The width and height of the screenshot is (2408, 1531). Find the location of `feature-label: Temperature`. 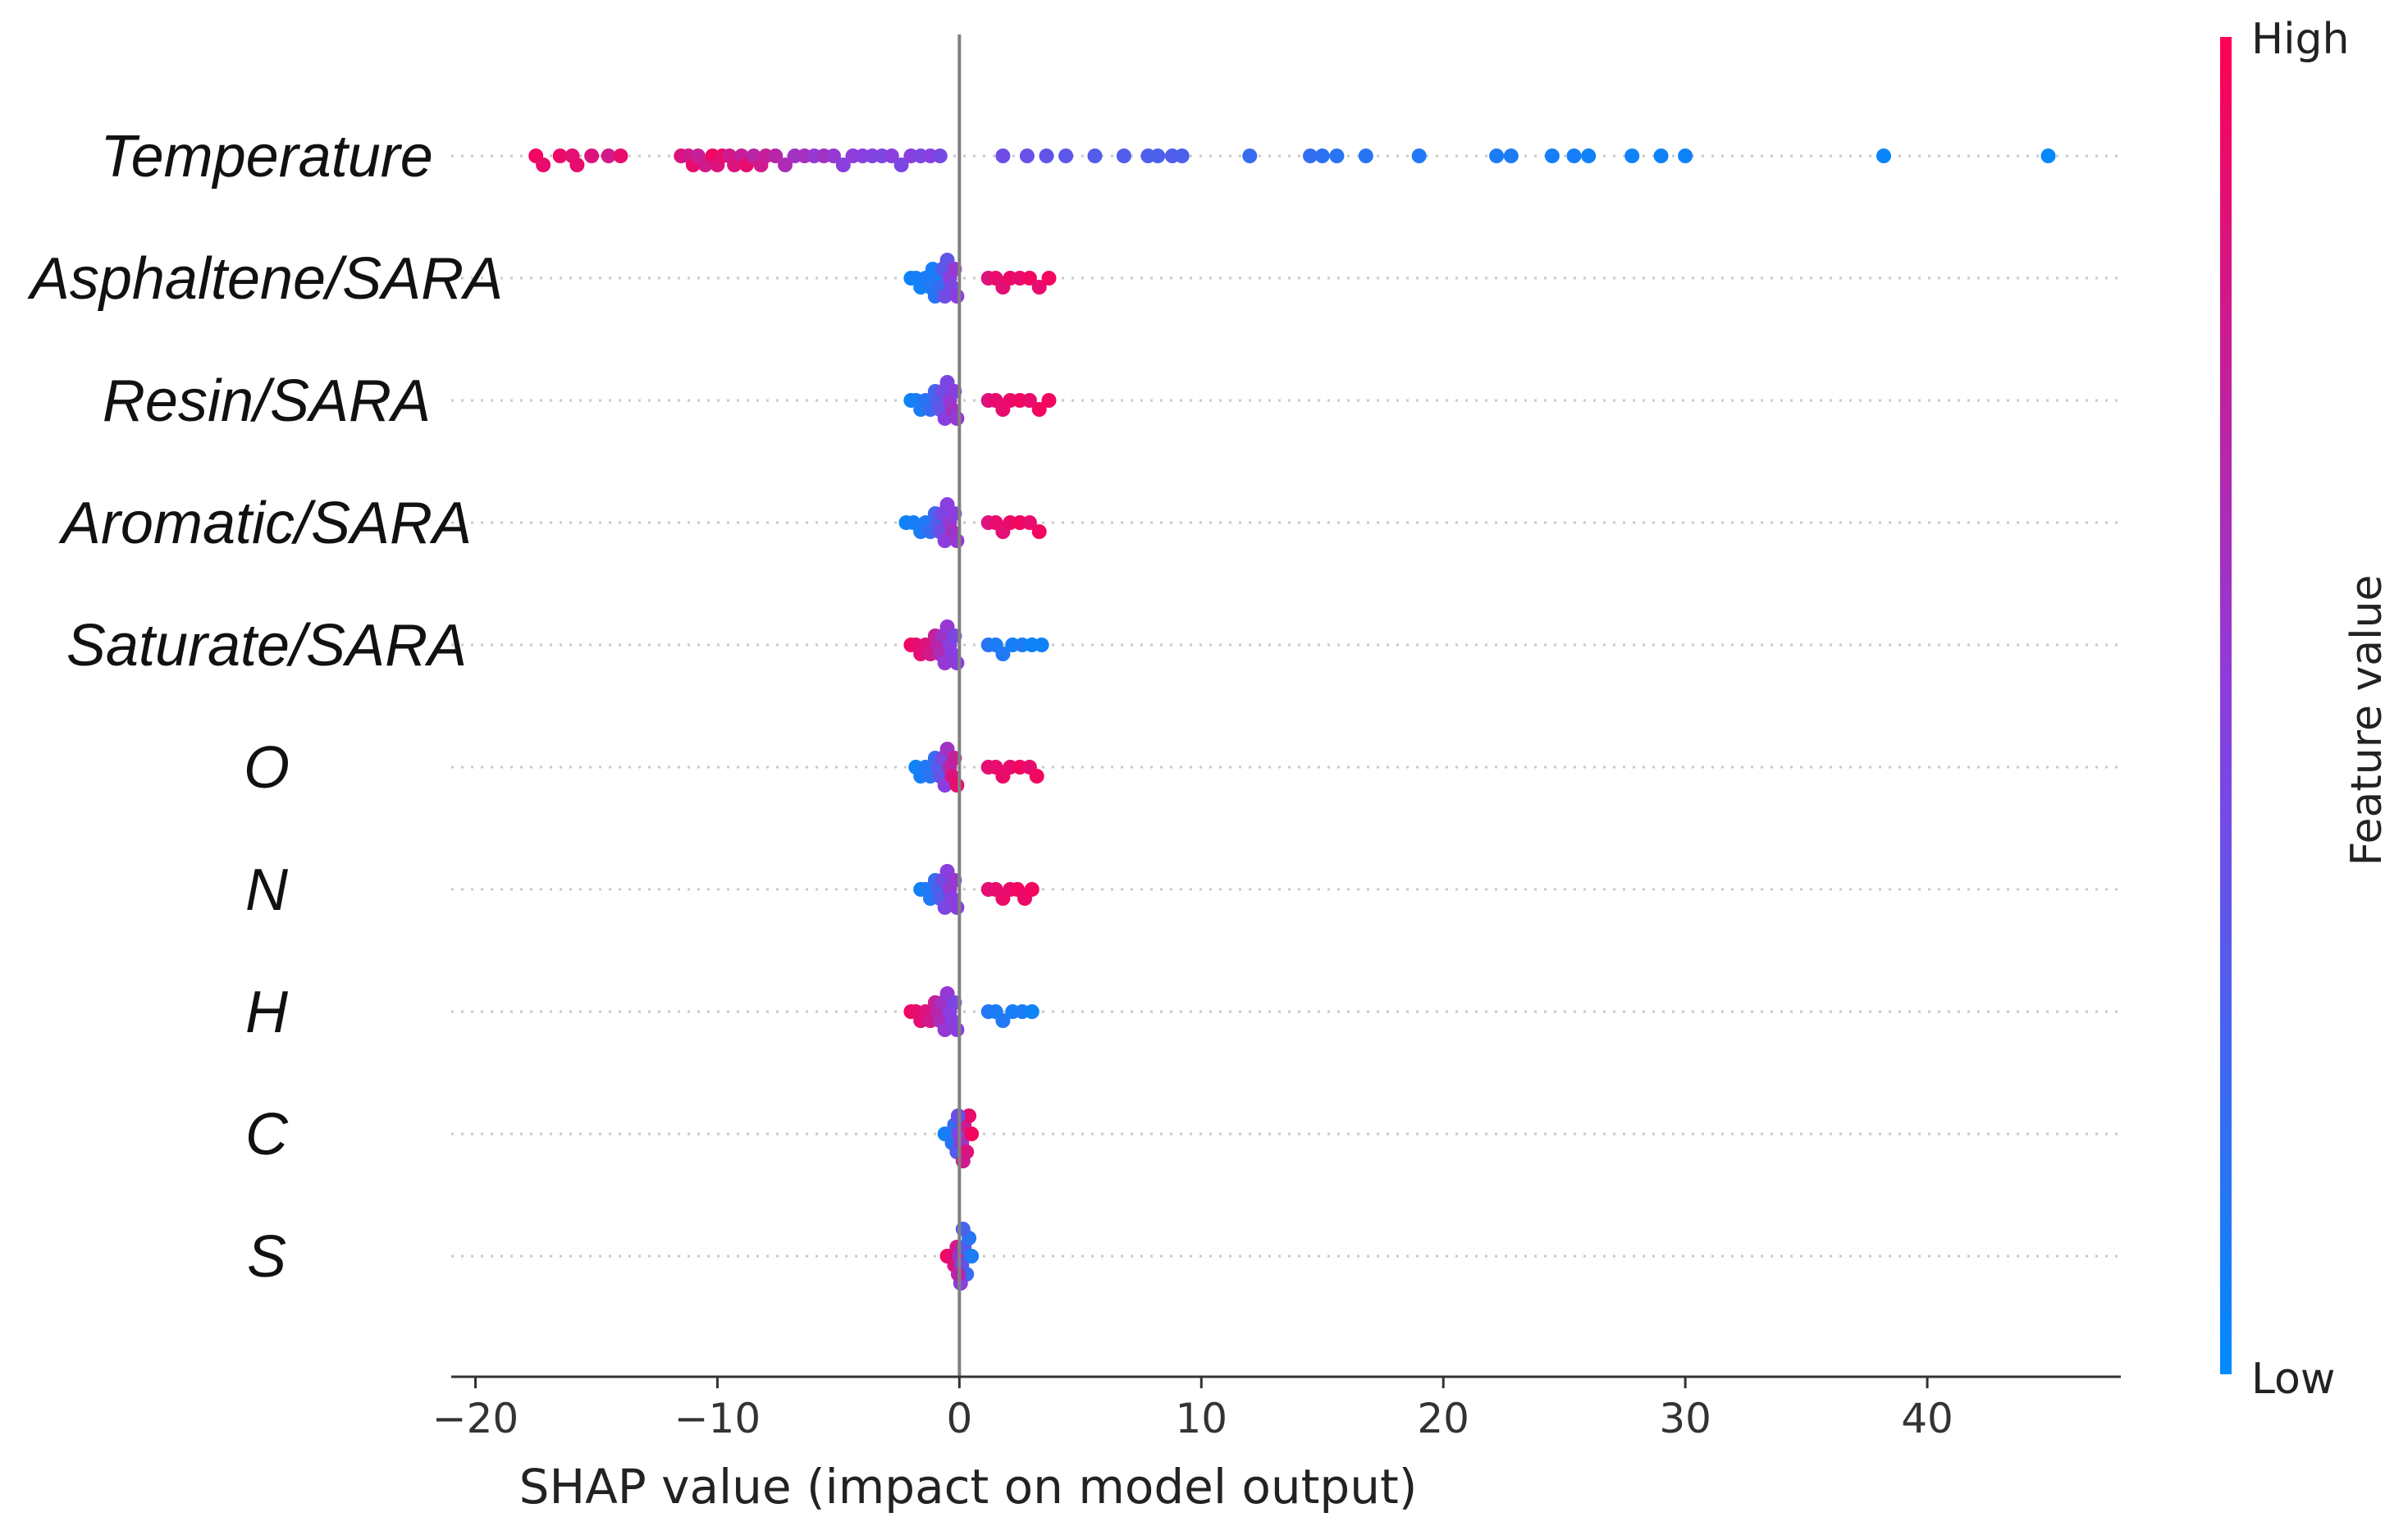

feature-label: Temperature is located at coordinates (266, 157).